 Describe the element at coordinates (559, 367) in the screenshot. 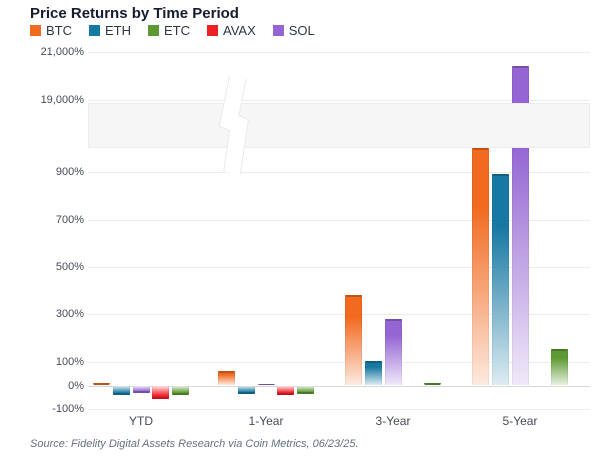

I see `bar-etc-5-year` at that location.